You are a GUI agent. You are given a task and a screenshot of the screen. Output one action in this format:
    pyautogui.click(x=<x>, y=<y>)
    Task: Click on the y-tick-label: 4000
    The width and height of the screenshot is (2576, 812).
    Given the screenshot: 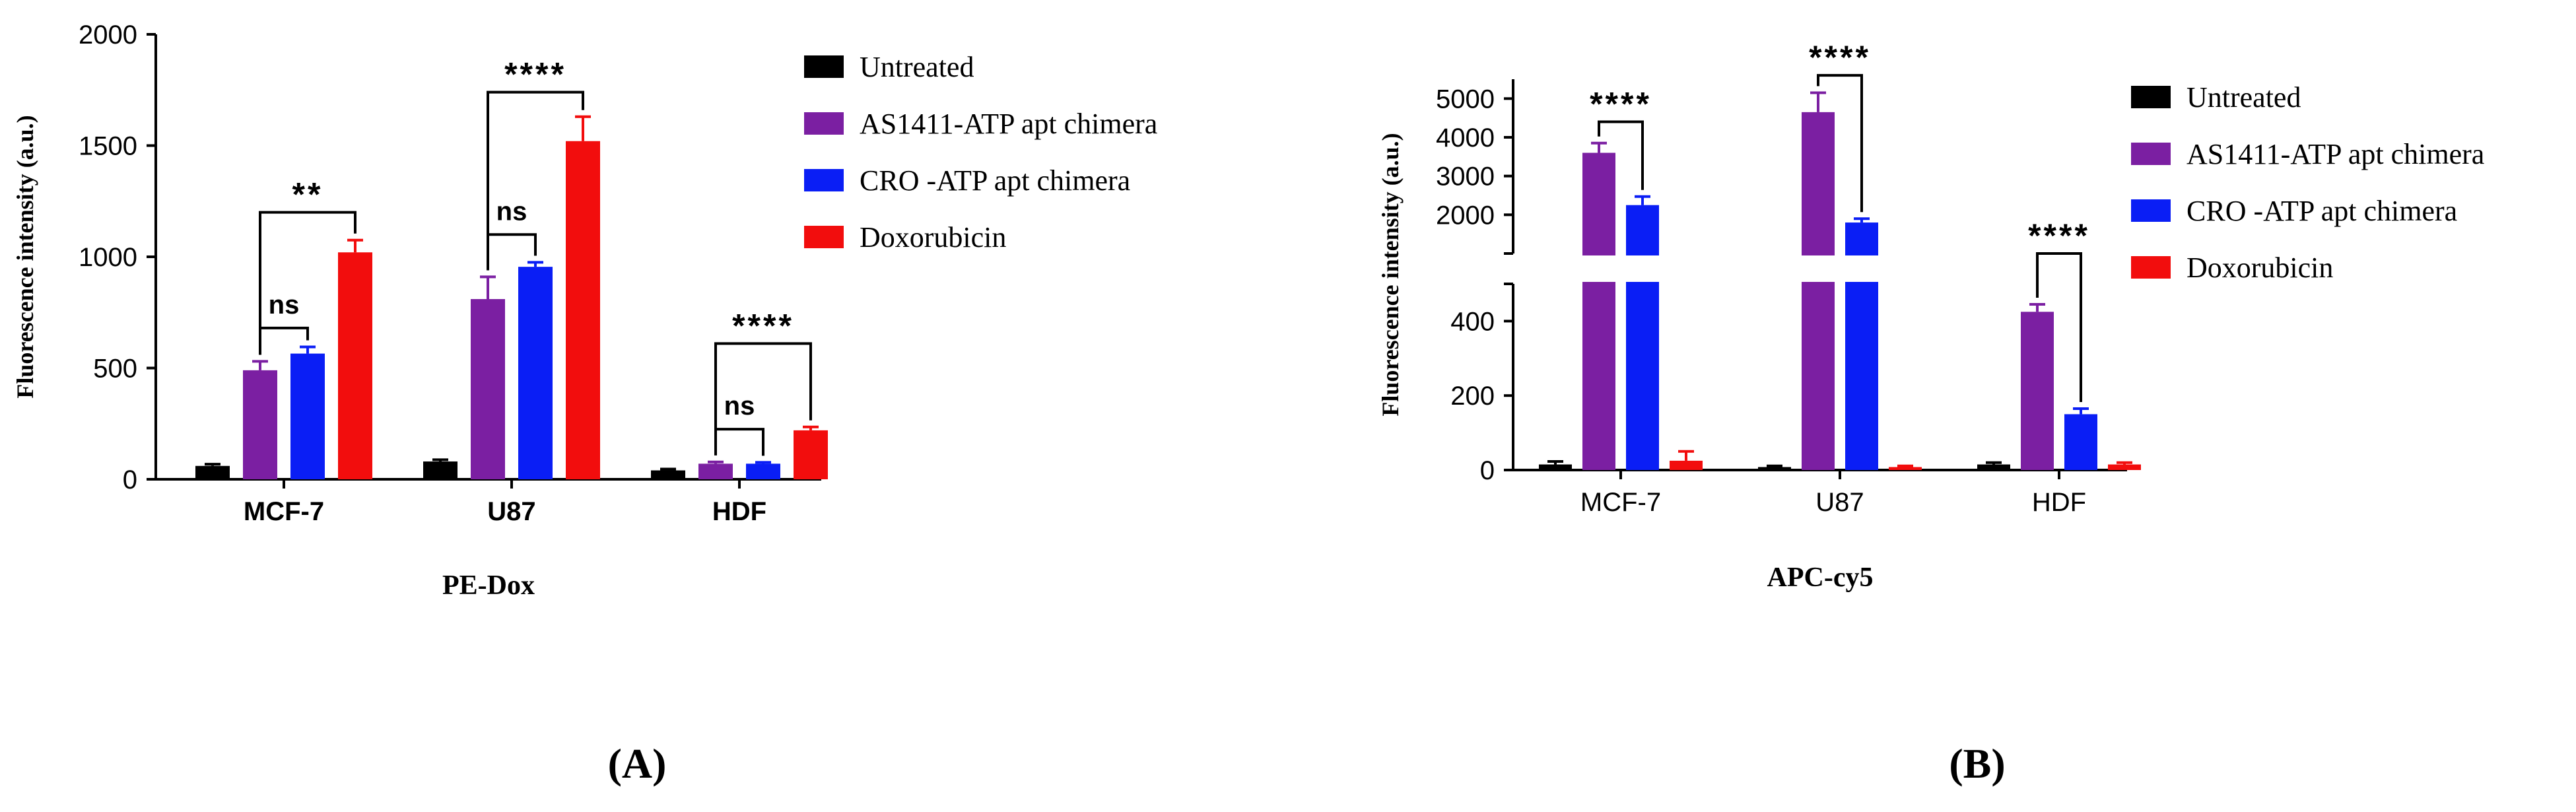 What is the action you would take?
    pyautogui.click(x=1465, y=137)
    